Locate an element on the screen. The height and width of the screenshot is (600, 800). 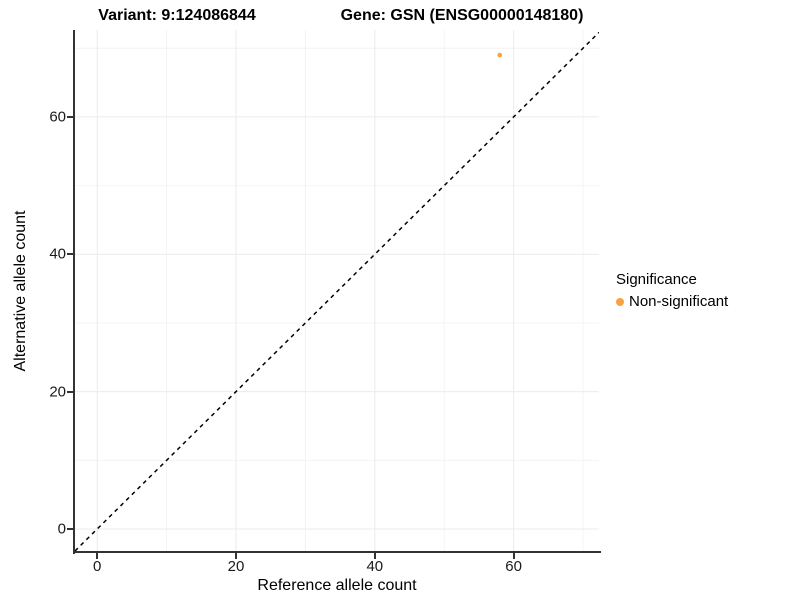
x-axis-label: Reference allele count is located at coordinates (337, 585).